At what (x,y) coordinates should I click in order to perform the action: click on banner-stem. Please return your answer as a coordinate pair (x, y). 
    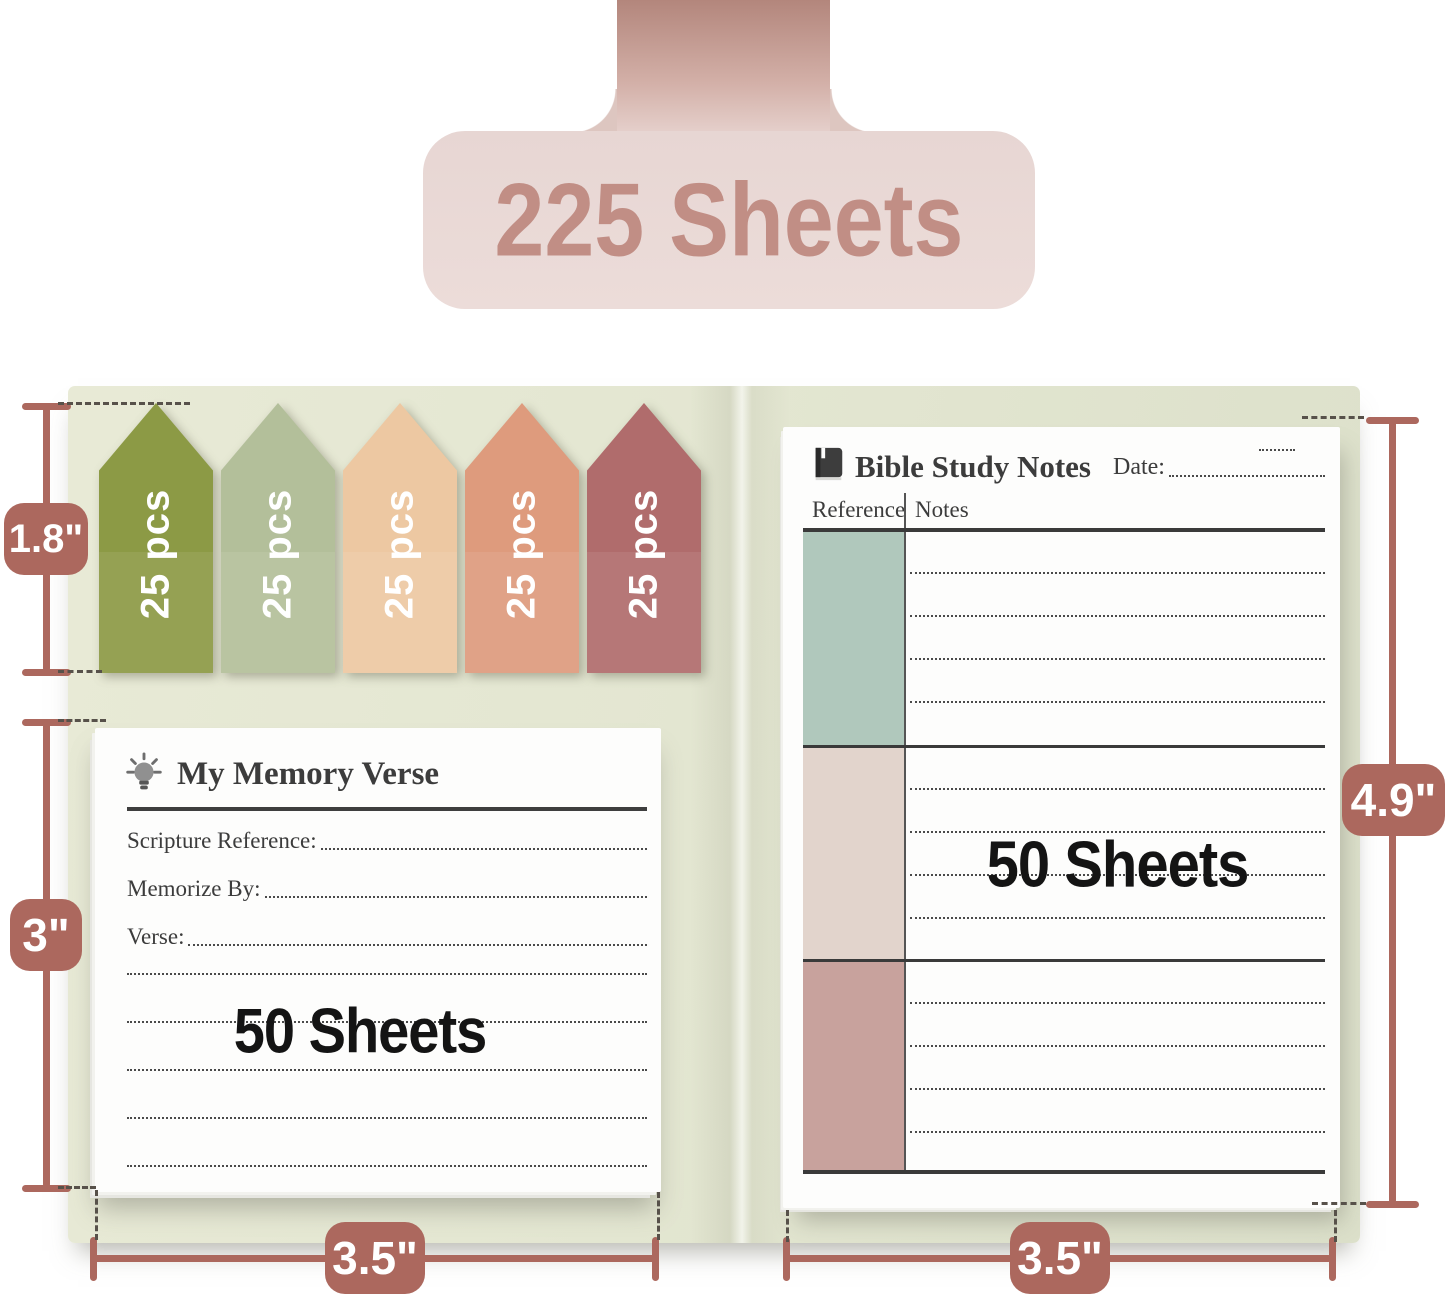
    Looking at the image, I should click on (723, 76).